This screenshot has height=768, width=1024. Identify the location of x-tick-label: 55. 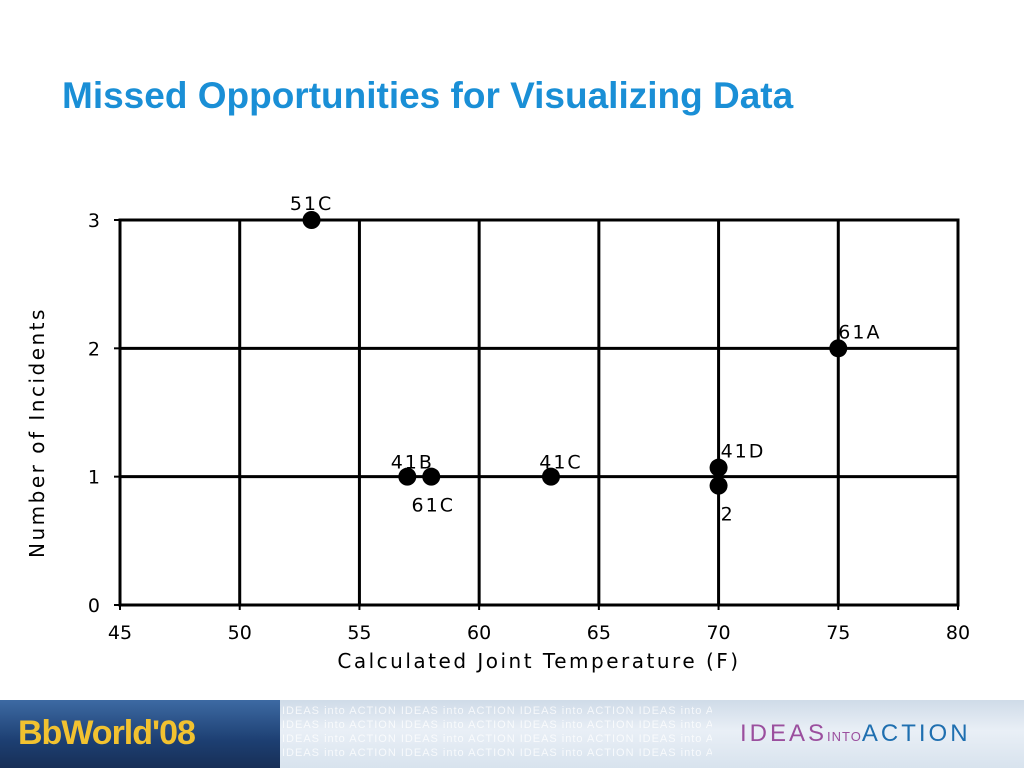
(359, 633).